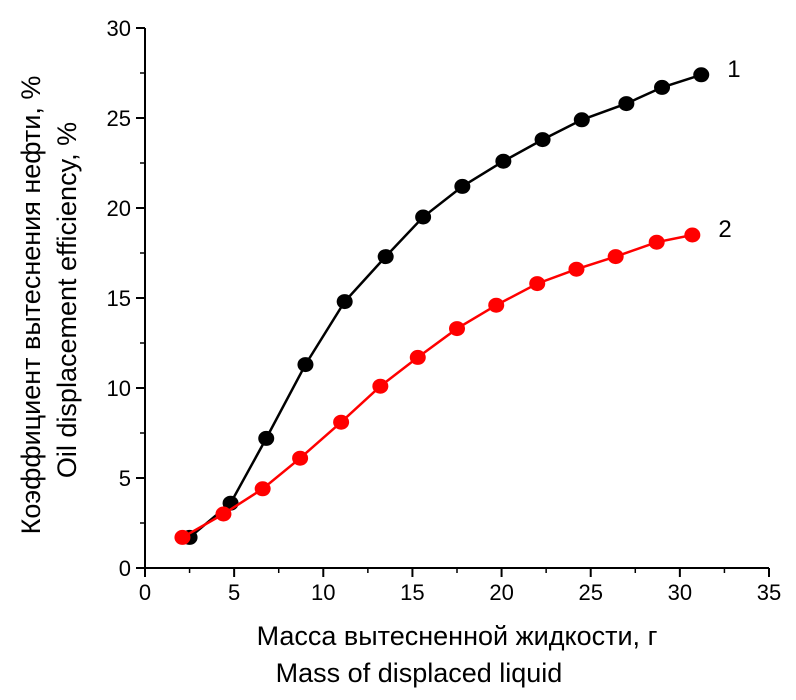 Image resolution: width=796 pixels, height=700 pixels. What do you see at coordinates (457, 636) in the screenshot?
I see `x-axis-title-ru: Масса вытесненной жидкости, г` at bounding box center [457, 636].